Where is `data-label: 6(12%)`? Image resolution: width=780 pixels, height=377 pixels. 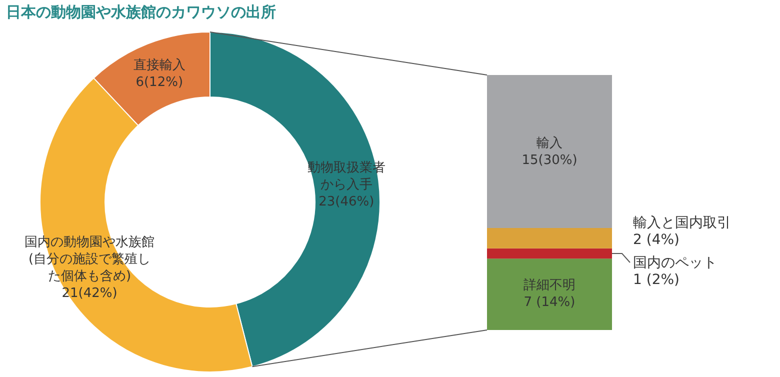
data-label: 6(12%) is located at coordinates (160, 82).